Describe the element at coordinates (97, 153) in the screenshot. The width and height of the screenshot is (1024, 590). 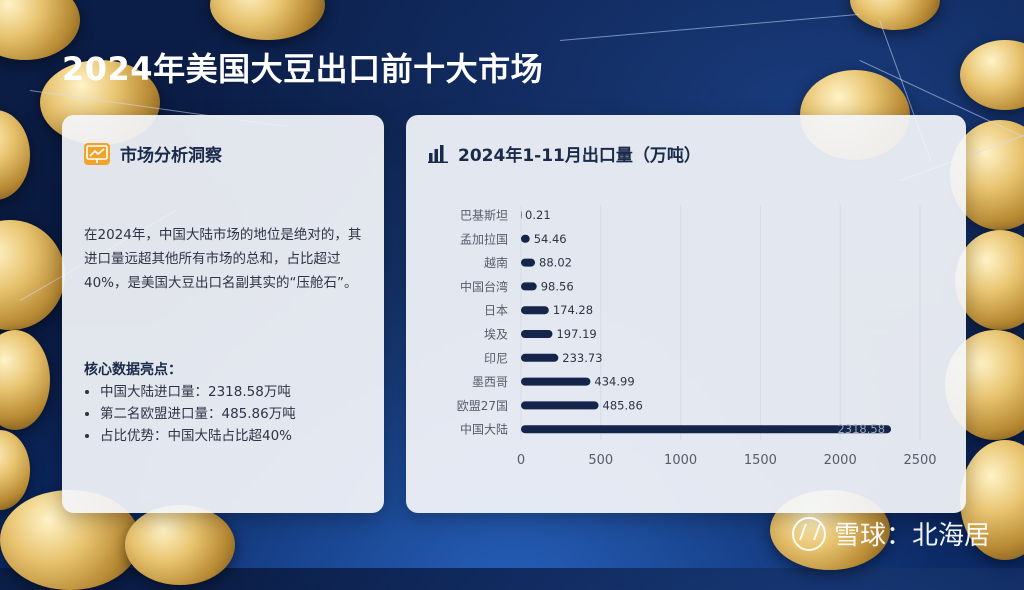
I see `chart-board-icon` at that location.